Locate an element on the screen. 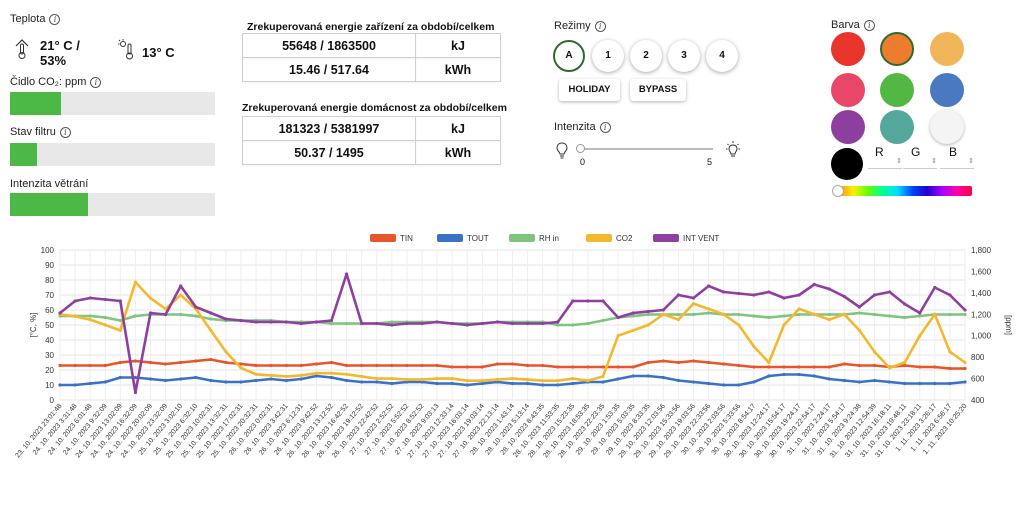 The width and height of the screenshot is (1024, 511). energy-device-table: 55648 / 1863500 kJ 15.46 / 517.64 kWh is located at coordinates (371, 57).